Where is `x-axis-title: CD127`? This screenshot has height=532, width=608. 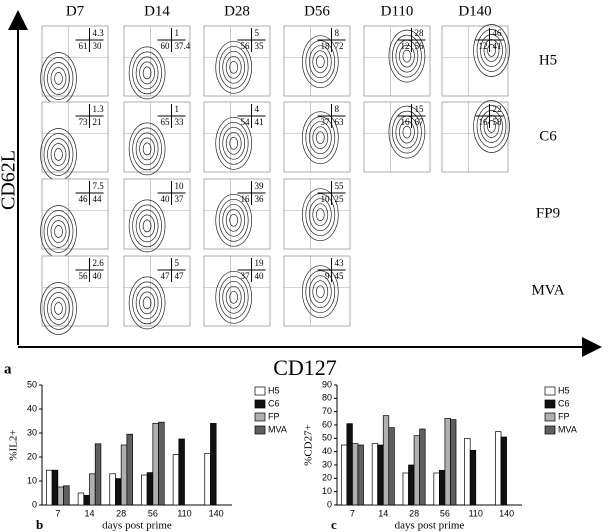 x-axis-title: CD127 is located at coordinates (305, 367).